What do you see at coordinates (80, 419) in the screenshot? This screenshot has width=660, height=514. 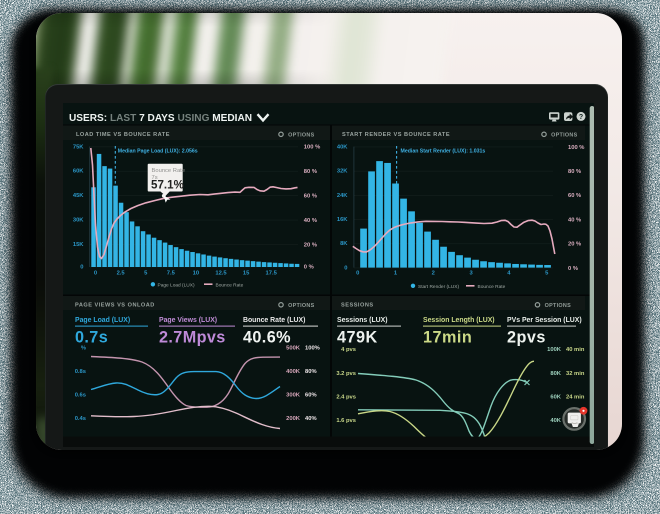 I see `svg-text: 0.4s` at bounding box center [80, 419].